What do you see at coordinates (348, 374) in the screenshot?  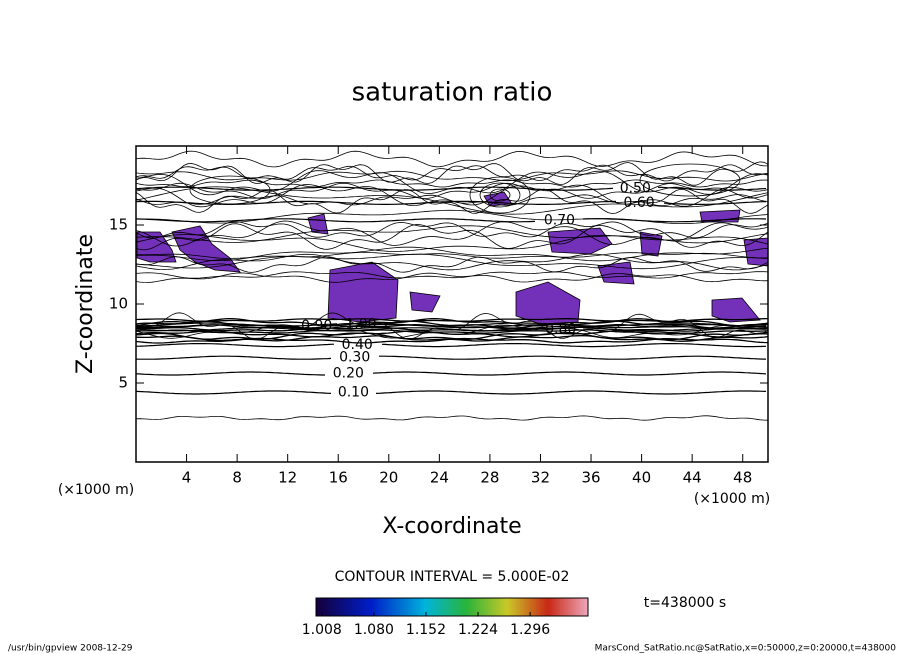 I see `contour-label: 0.20` at bounding box center [348, 374].